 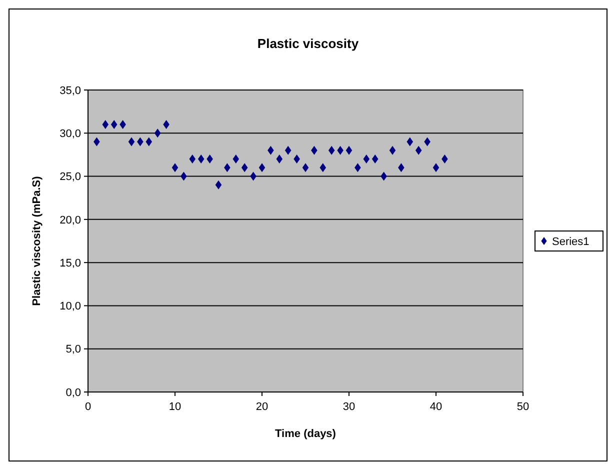 What do you see at coordinates (305, 434) in the screenshot?
I see `x-axis-title: Time (days)` at bounding box center [305, 434].